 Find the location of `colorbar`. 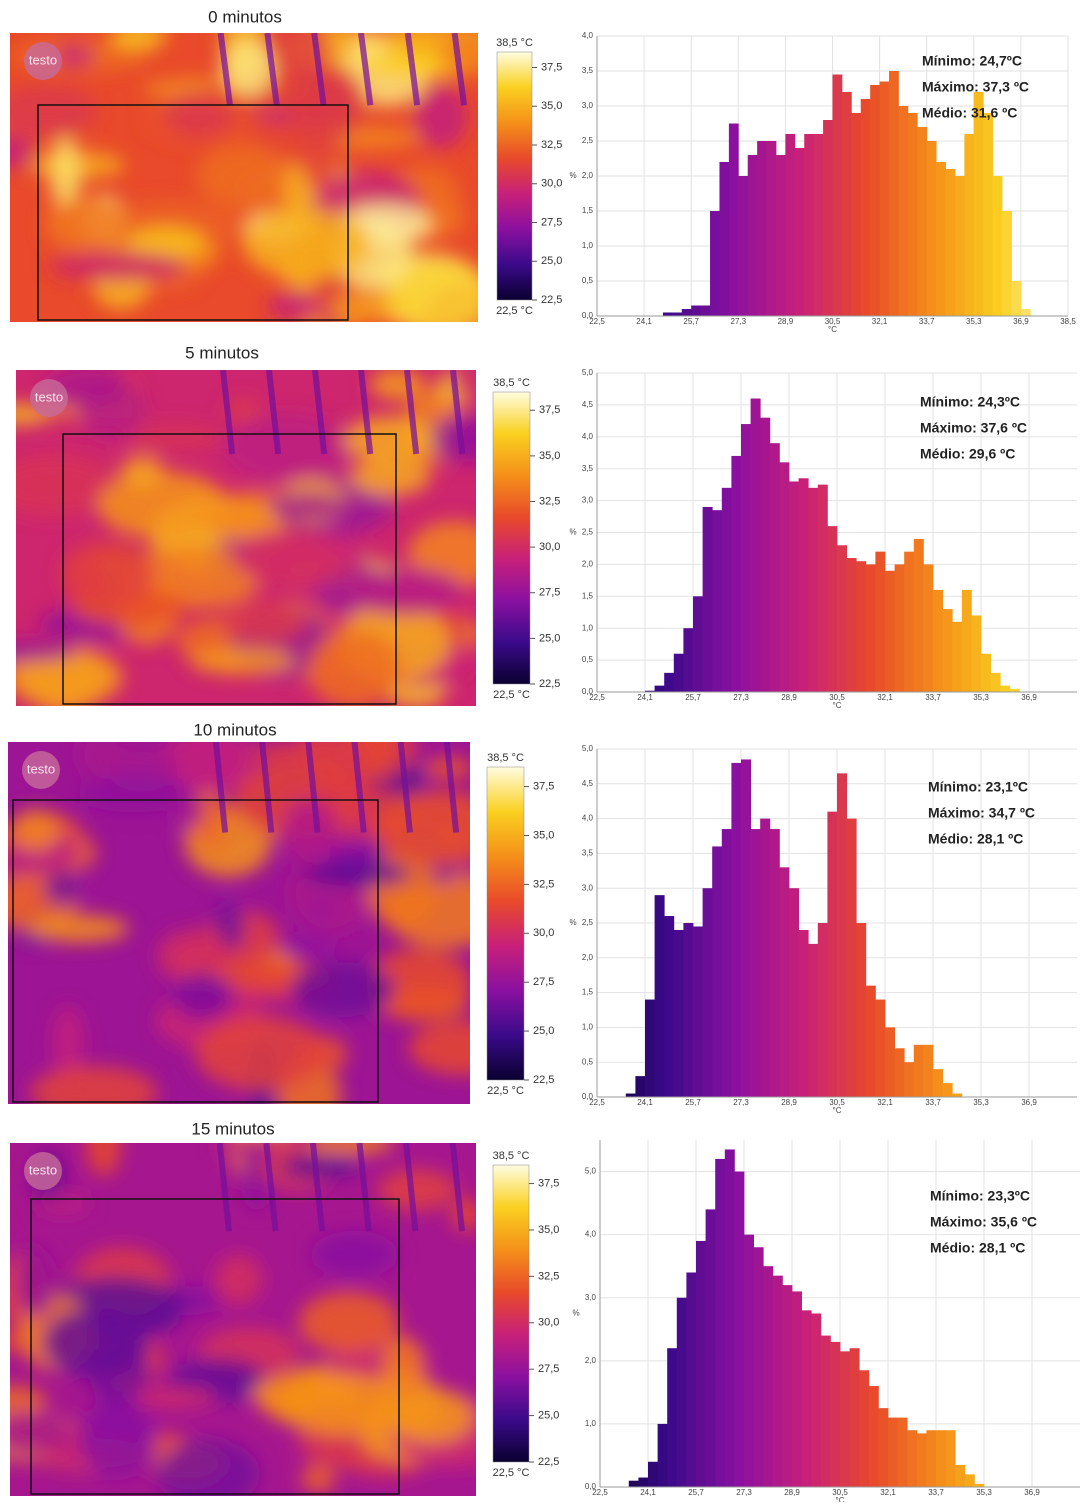

colorbar is located at coordinates (511, 538).